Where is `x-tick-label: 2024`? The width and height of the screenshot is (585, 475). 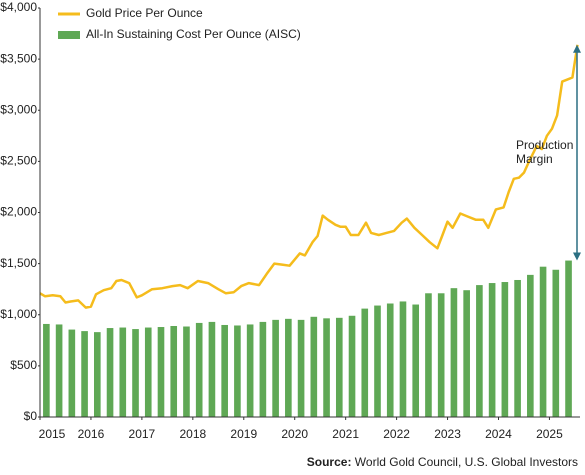 x-tick-label: 2024 is located at coordinates (498, 434).